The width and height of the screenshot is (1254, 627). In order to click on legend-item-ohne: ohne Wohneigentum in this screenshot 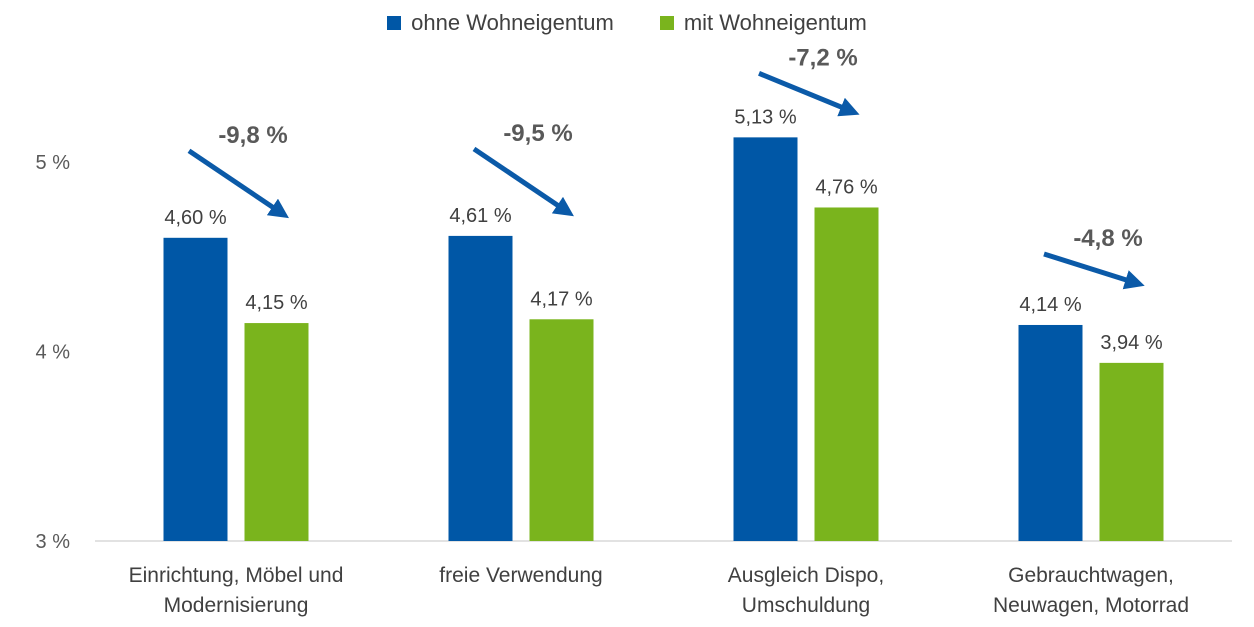, I will do `click(500, 23)`.